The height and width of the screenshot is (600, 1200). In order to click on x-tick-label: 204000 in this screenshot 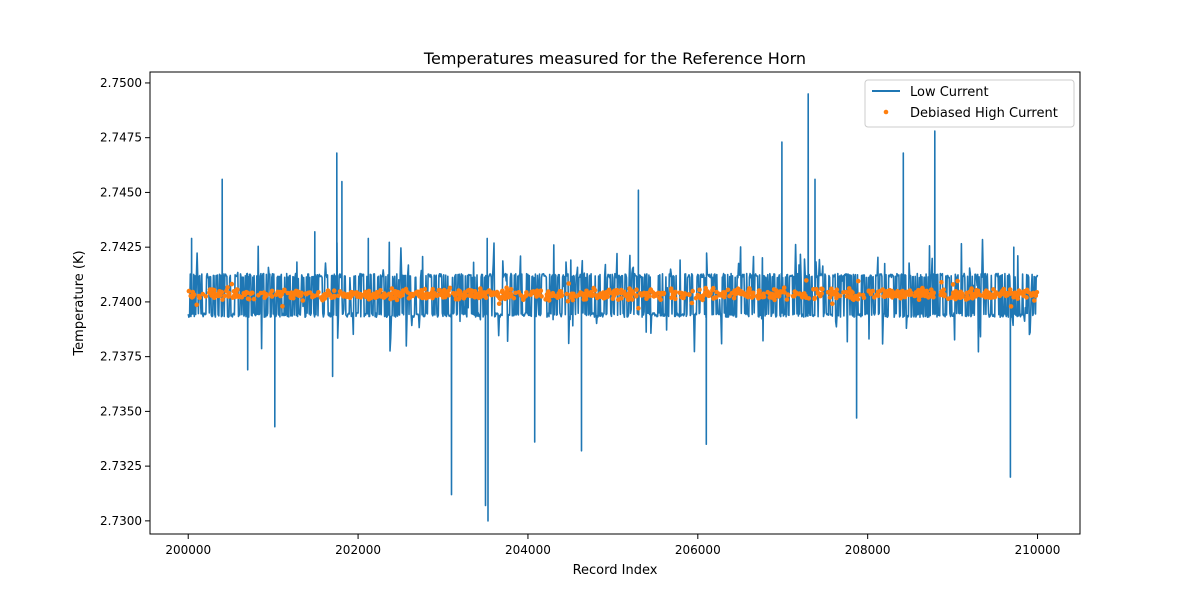, I will do `click(528, 550)`.